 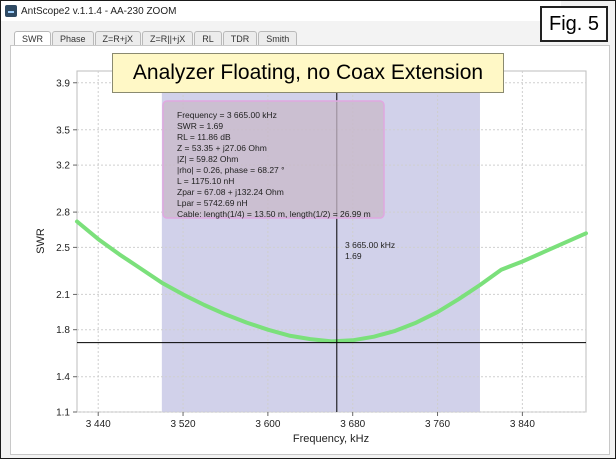 I want to click on tab-impedance-parallel: Z=R||+jX, so click(x=168, y=38).